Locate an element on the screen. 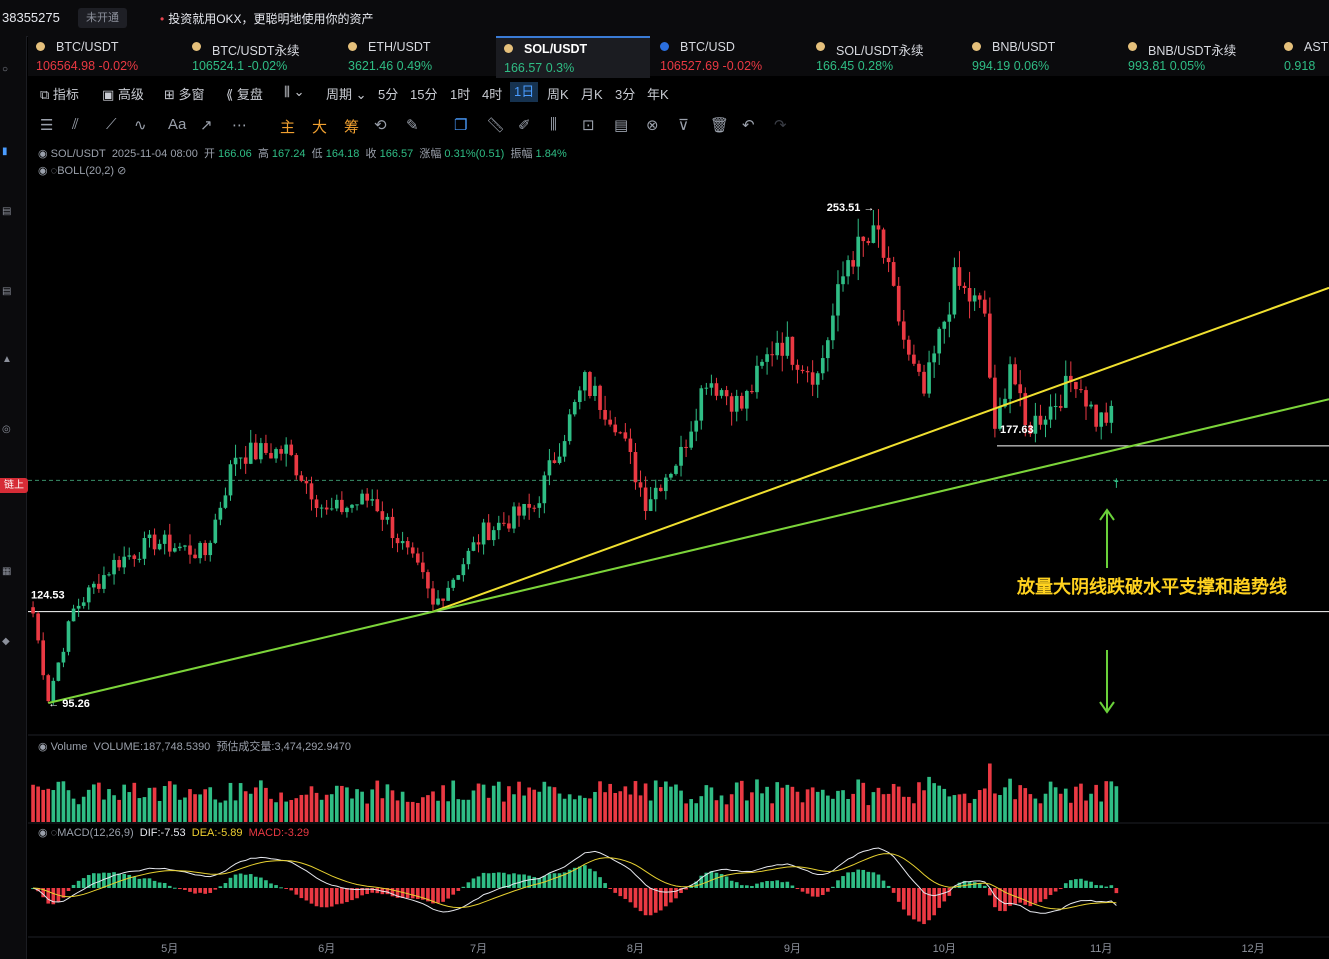 Image resolution: width=1329 pixels, height=959 pixels. magnet-icon: ⊗ is located at coordinates (652, 125).